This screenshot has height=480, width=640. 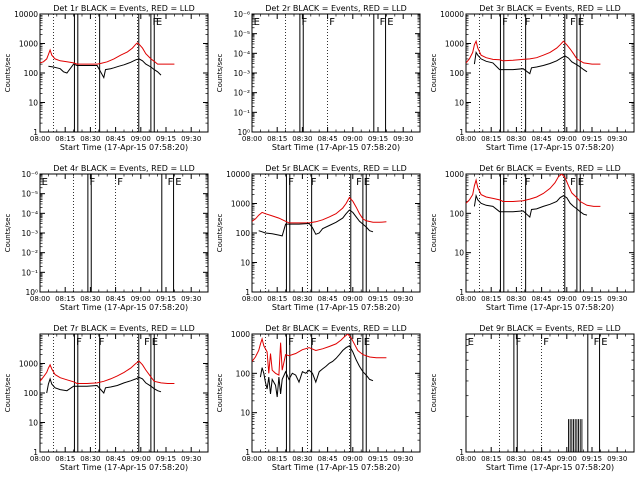 What do you see at coordinates (29, 174) in the screenshot?
I see `y-tick-label: 10⁻⁶` at bounding box center [29, 174].